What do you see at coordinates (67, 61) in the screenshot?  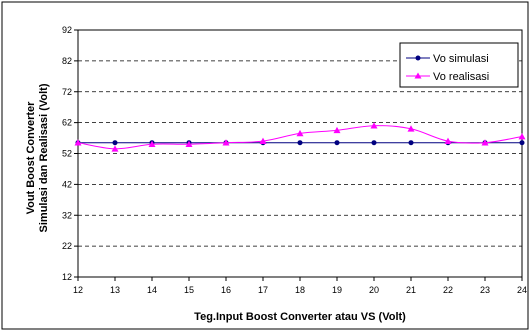 I see `y-tick-label-82: 82` at bounding box center [67, 61].